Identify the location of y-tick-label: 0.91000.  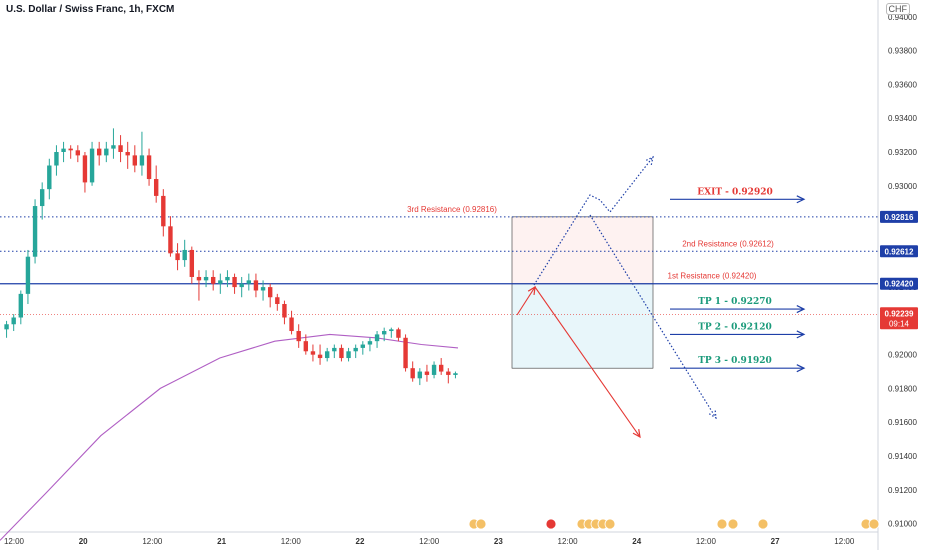
(902, 524).